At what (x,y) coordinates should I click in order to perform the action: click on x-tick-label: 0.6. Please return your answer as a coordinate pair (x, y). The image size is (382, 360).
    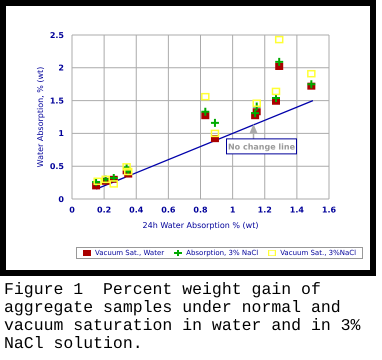
    Looking at the image, I should click on (168, 210).